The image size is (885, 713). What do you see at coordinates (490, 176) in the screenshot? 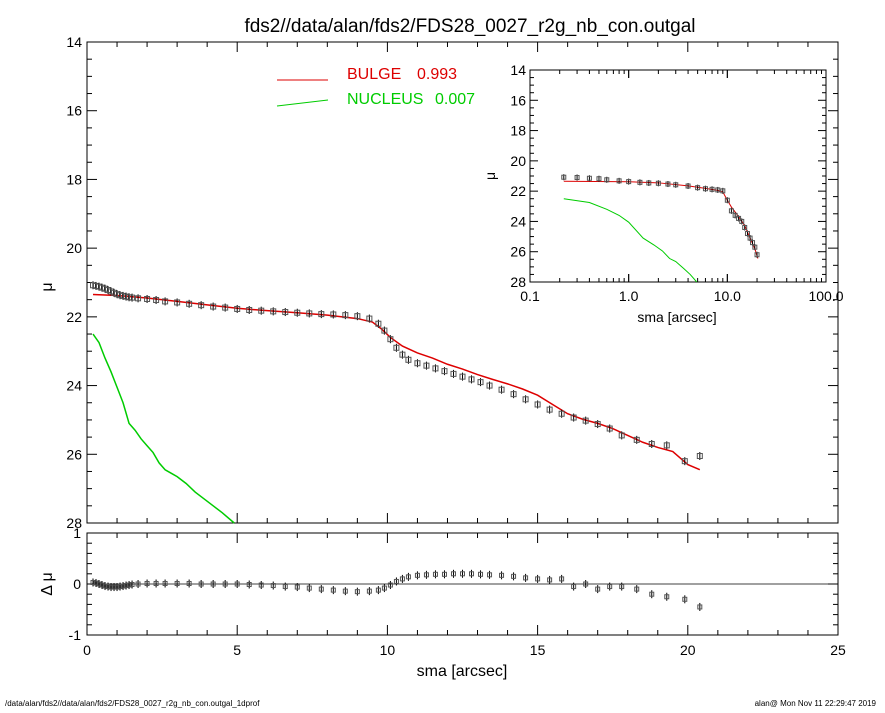
I see `inset-y-axis-label: μ` at bounding box center [490, 176].